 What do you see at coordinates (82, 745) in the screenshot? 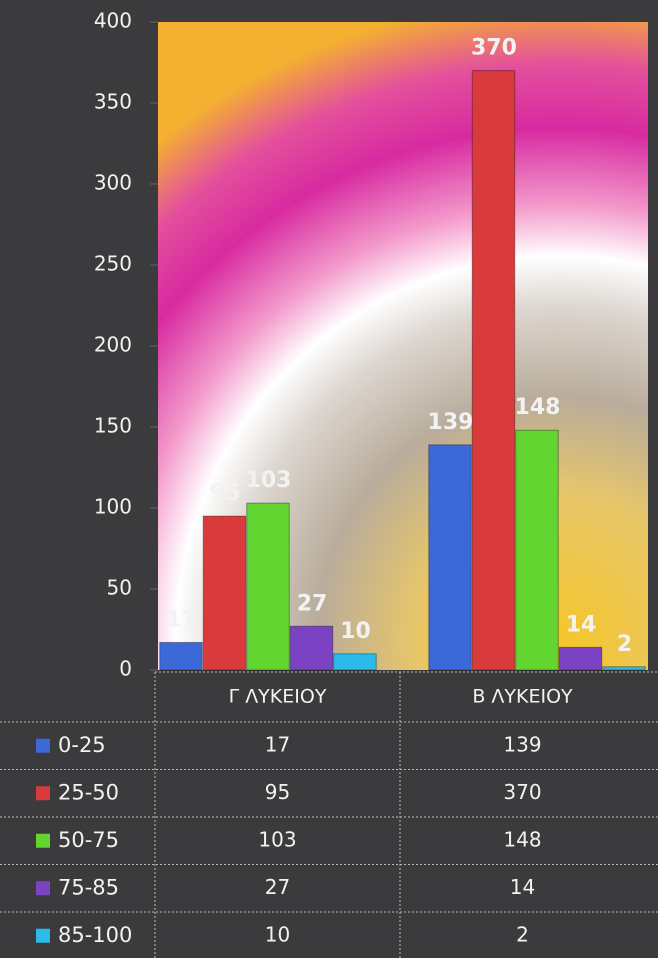
I see `legend-label: 0-25` at bounding box center [82, 745].